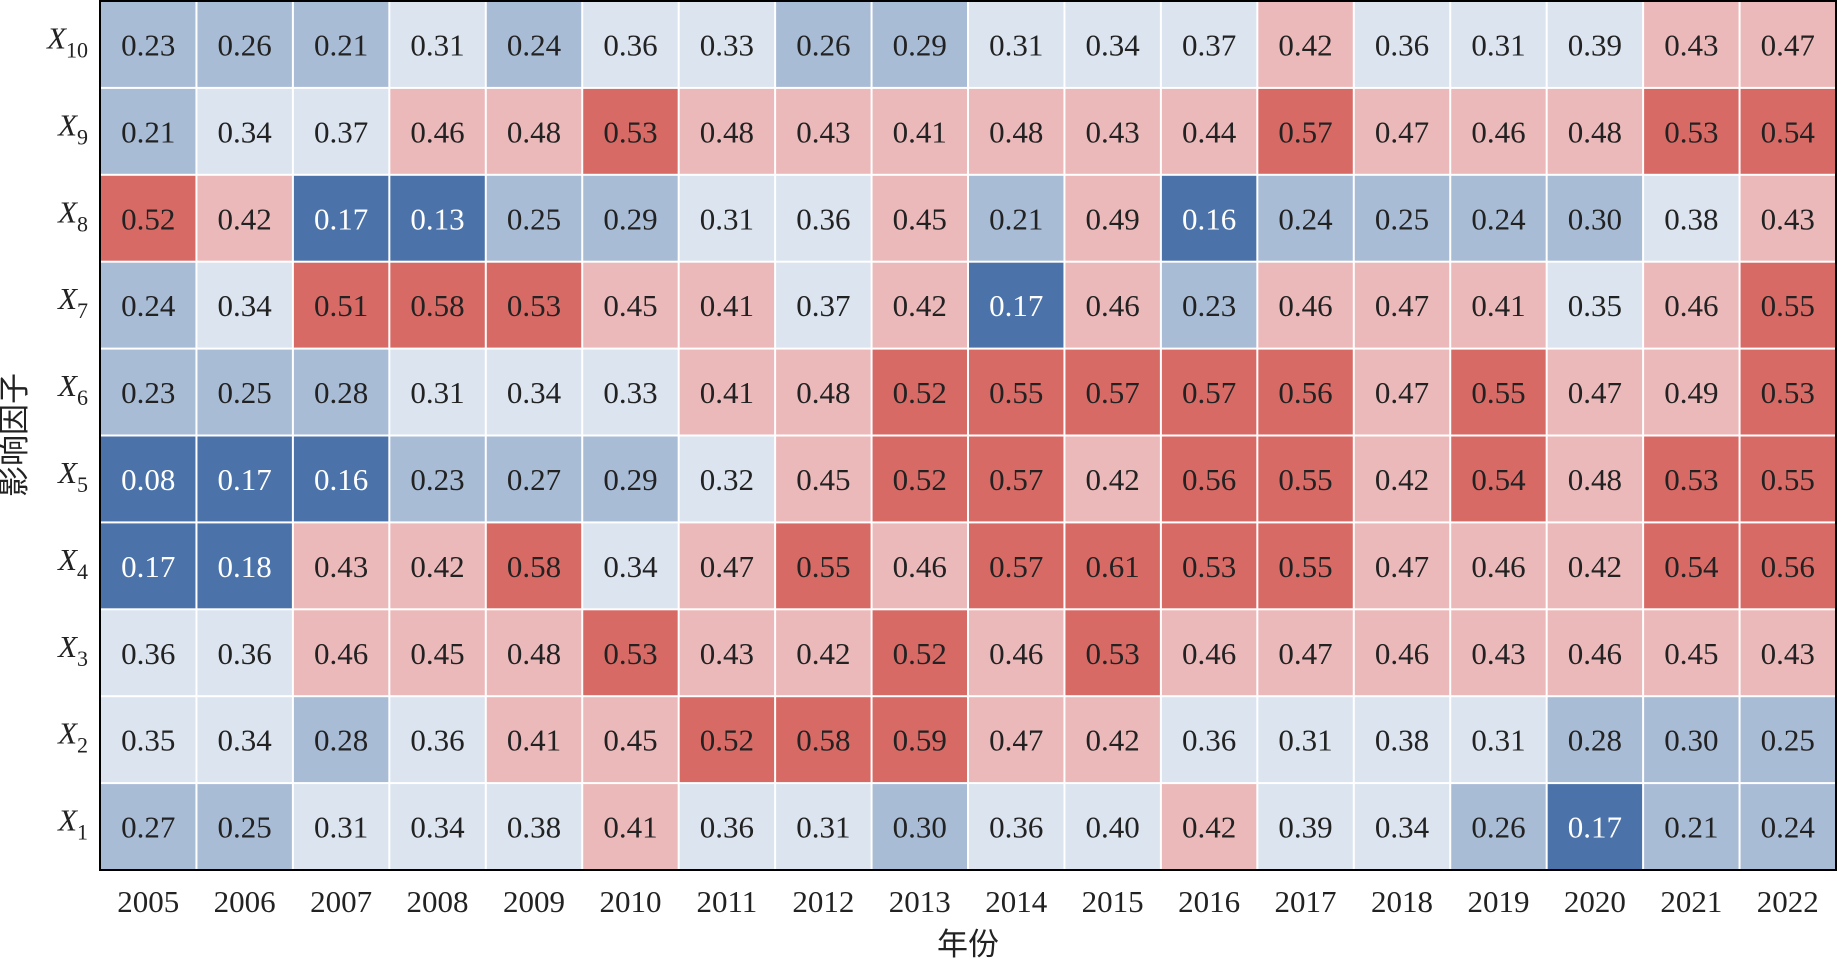 The width and height of the screenshot is (1837, 962). I want to click on cell-value-label: 0.37, so click(341, 131).